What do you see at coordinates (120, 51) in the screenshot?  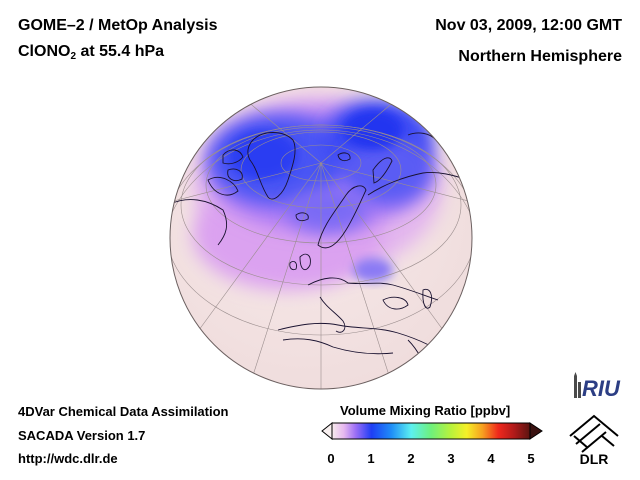 I see `pressure-level: at 55.4 hPa` at bounding box center [120, 51].